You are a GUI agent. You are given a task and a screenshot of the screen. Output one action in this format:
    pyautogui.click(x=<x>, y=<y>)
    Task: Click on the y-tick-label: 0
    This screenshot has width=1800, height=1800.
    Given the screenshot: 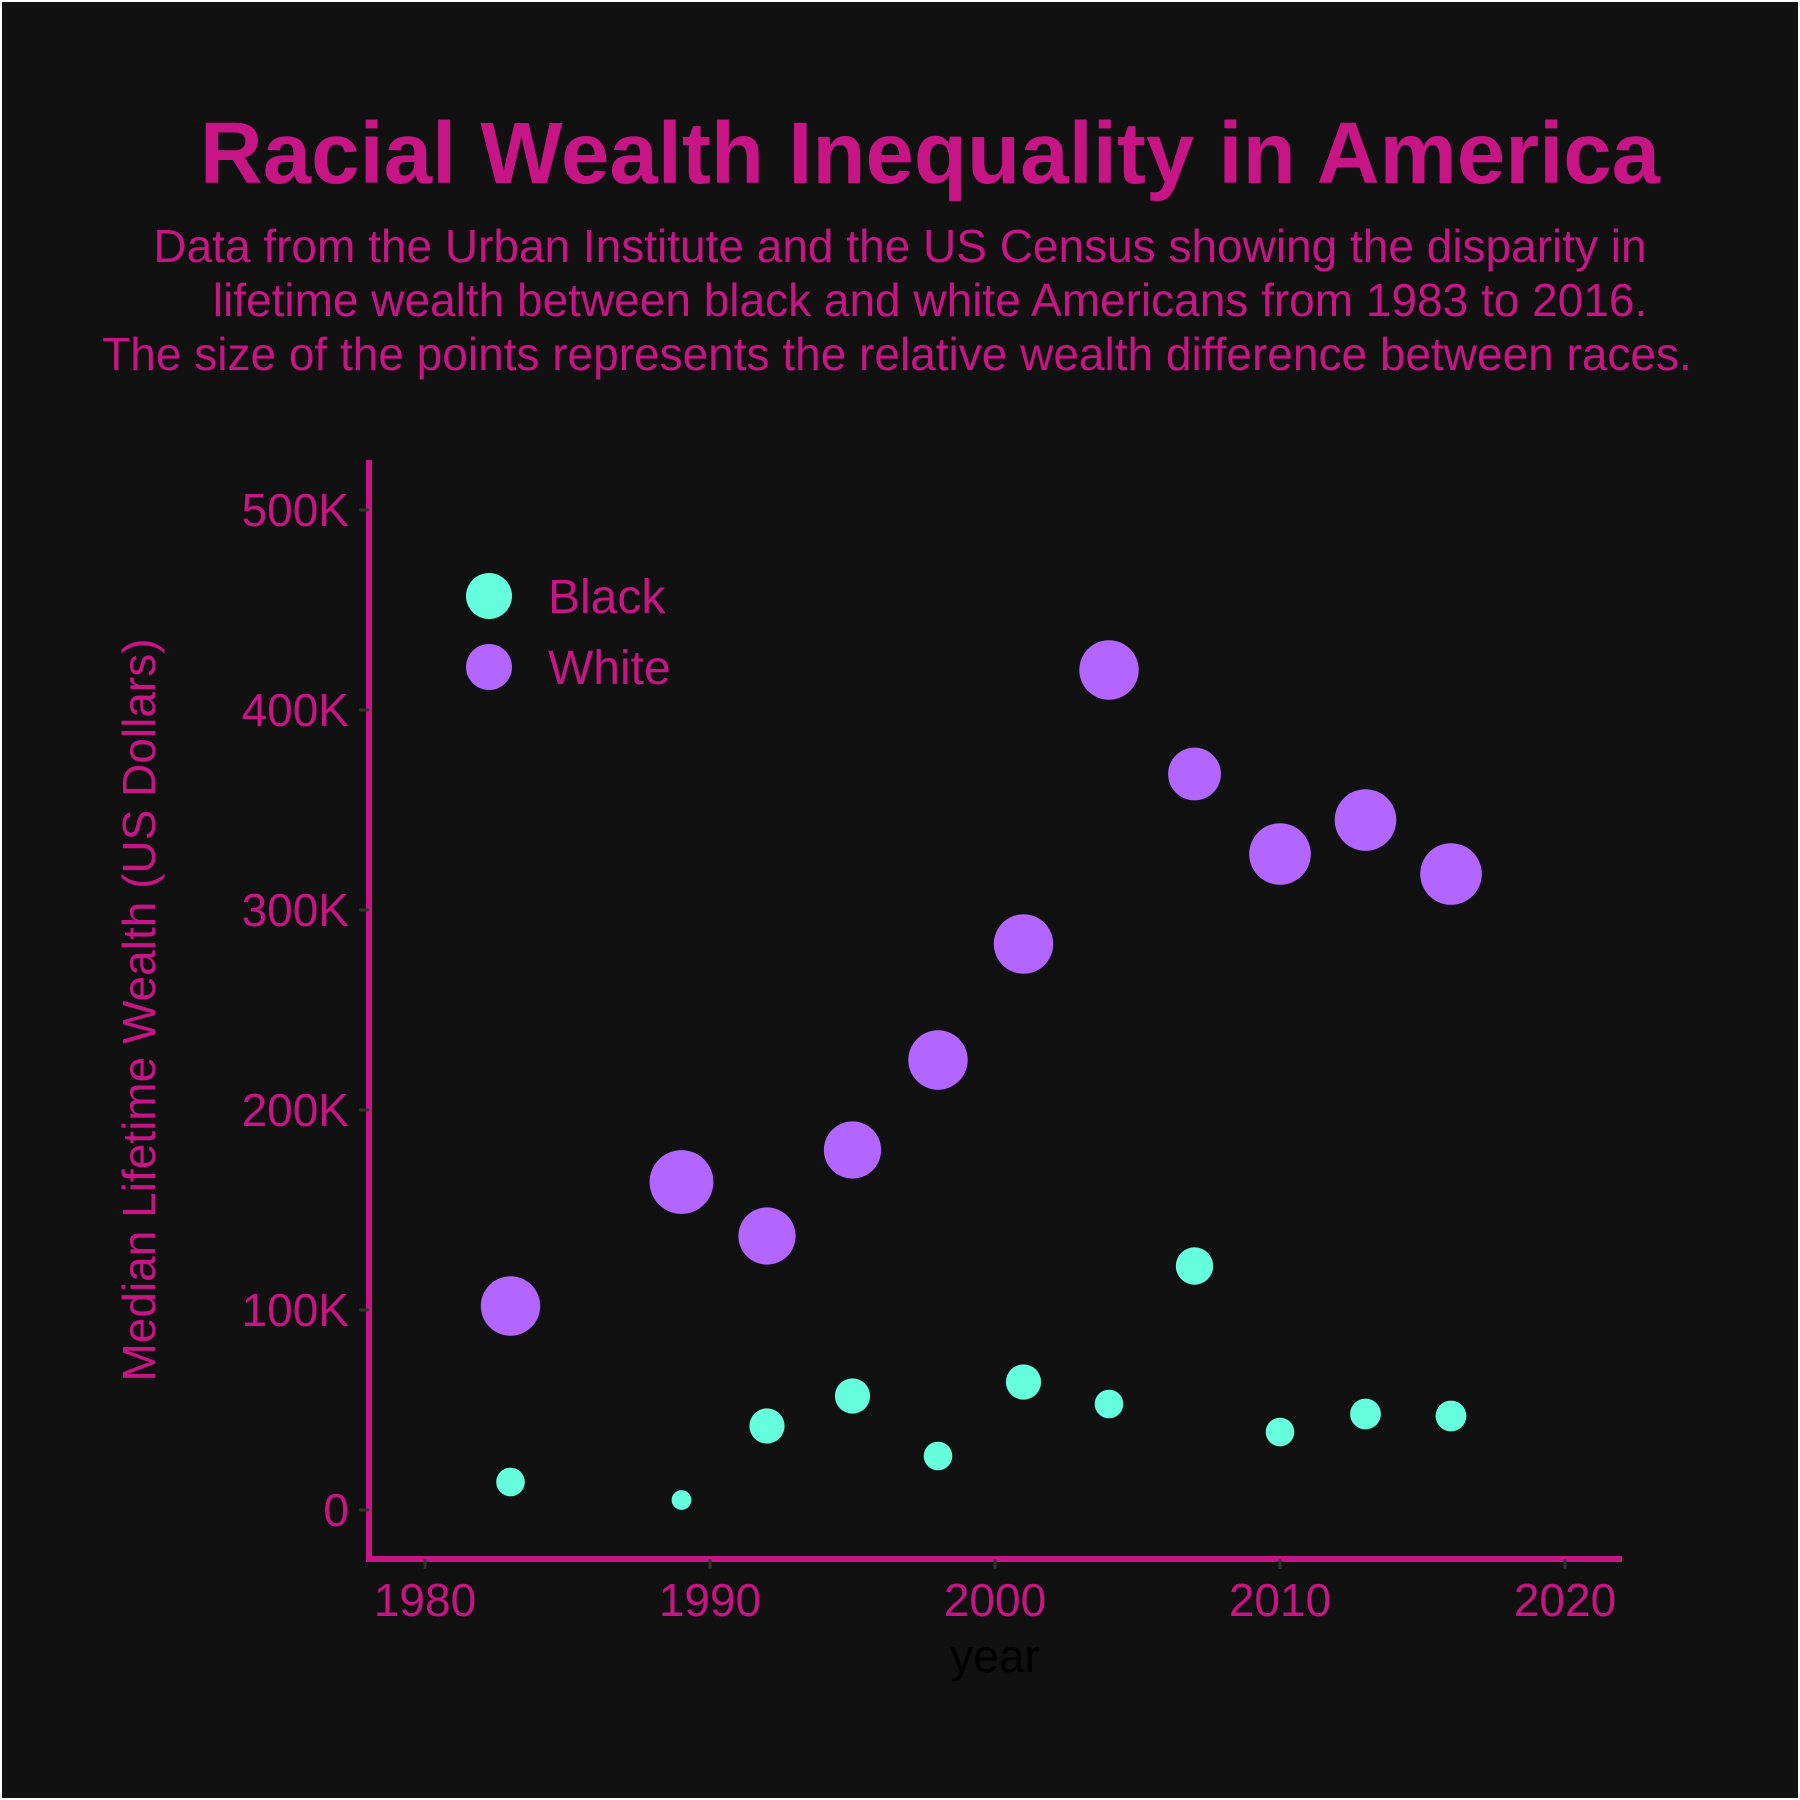 What is the action you would take?
    pyautogui.click(x=336, y=1510)
    